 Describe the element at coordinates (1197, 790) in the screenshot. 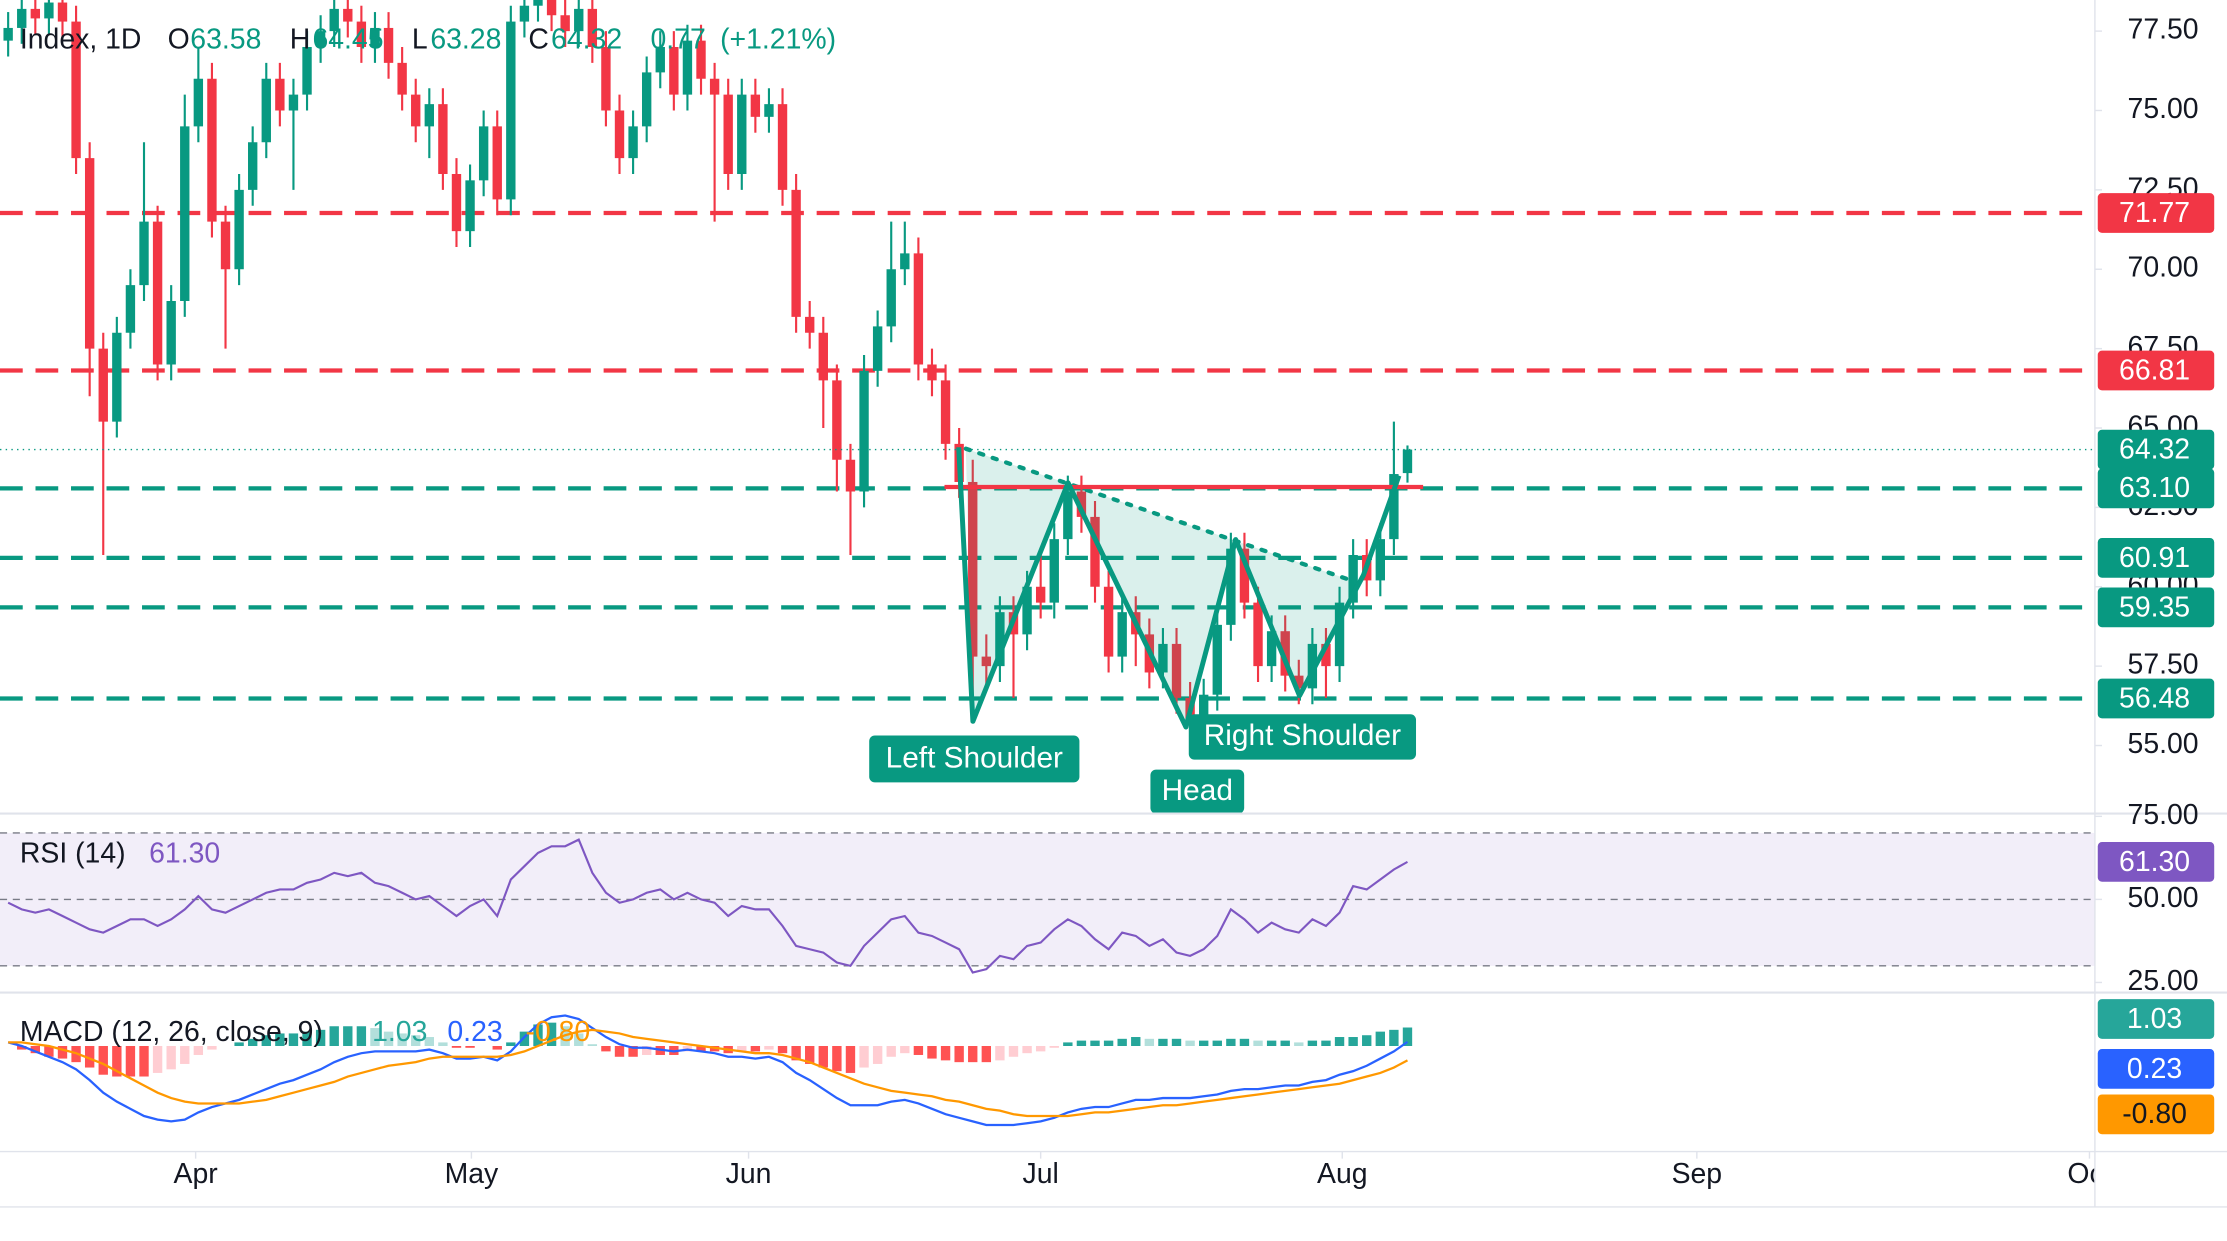

I see `annotation: Head` at that location.